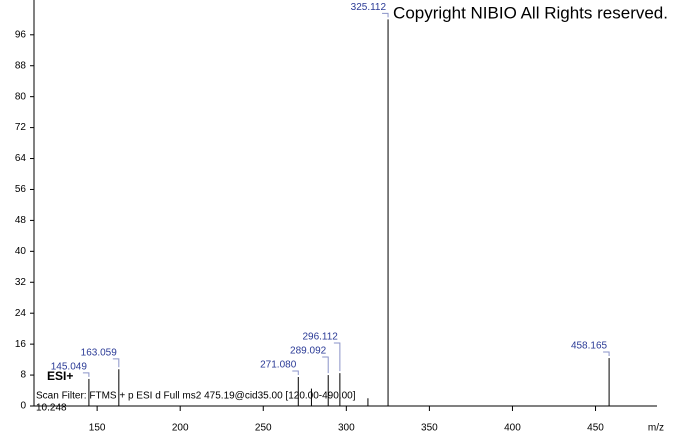  I want to click on chart-title: Copyright NIBIO All Rights reserved., so click(530, 12).